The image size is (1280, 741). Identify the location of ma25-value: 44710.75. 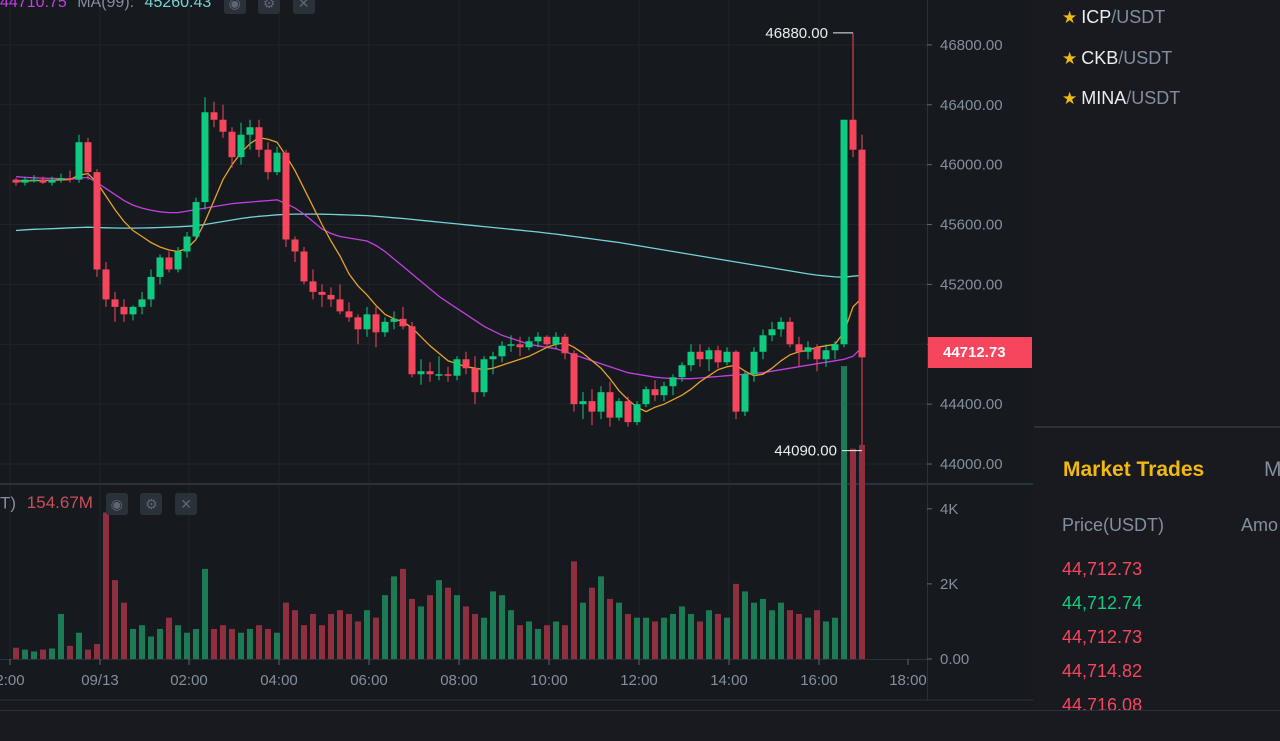
(33, 6).